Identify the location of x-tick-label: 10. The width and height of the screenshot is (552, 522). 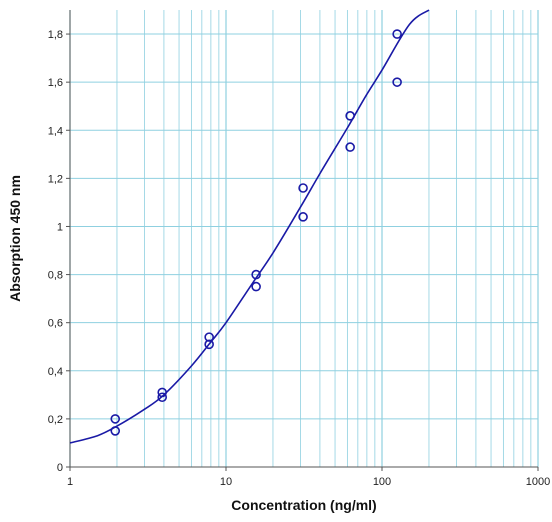
(226, 482).